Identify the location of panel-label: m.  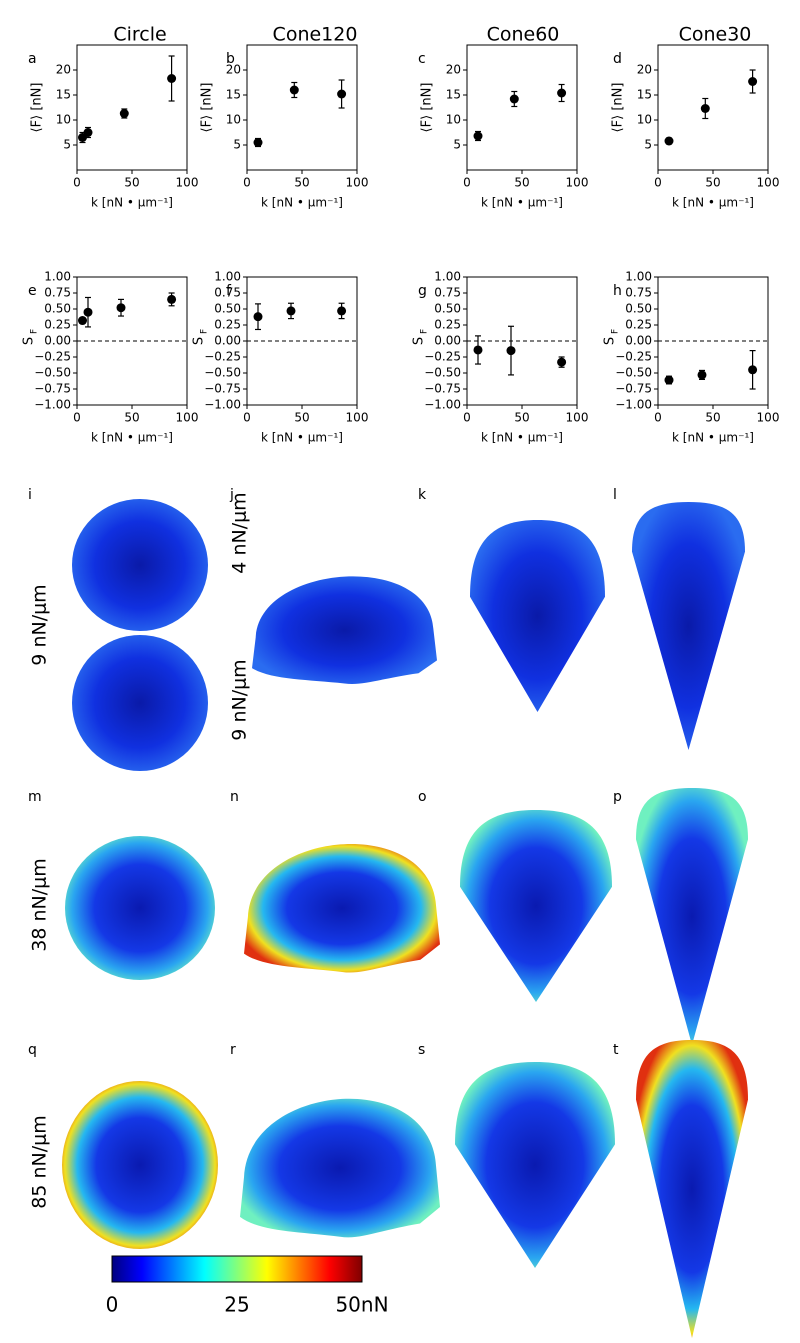
(35, 797).